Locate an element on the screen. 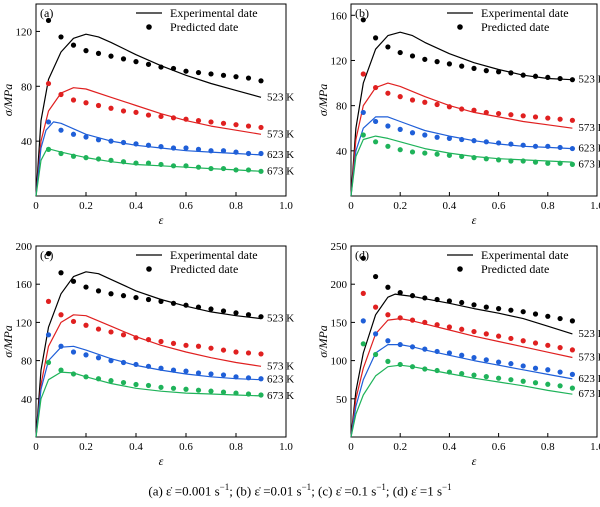 The image size is (600, 507). y-tick-label: 80 is located at coordinates (27, 87).